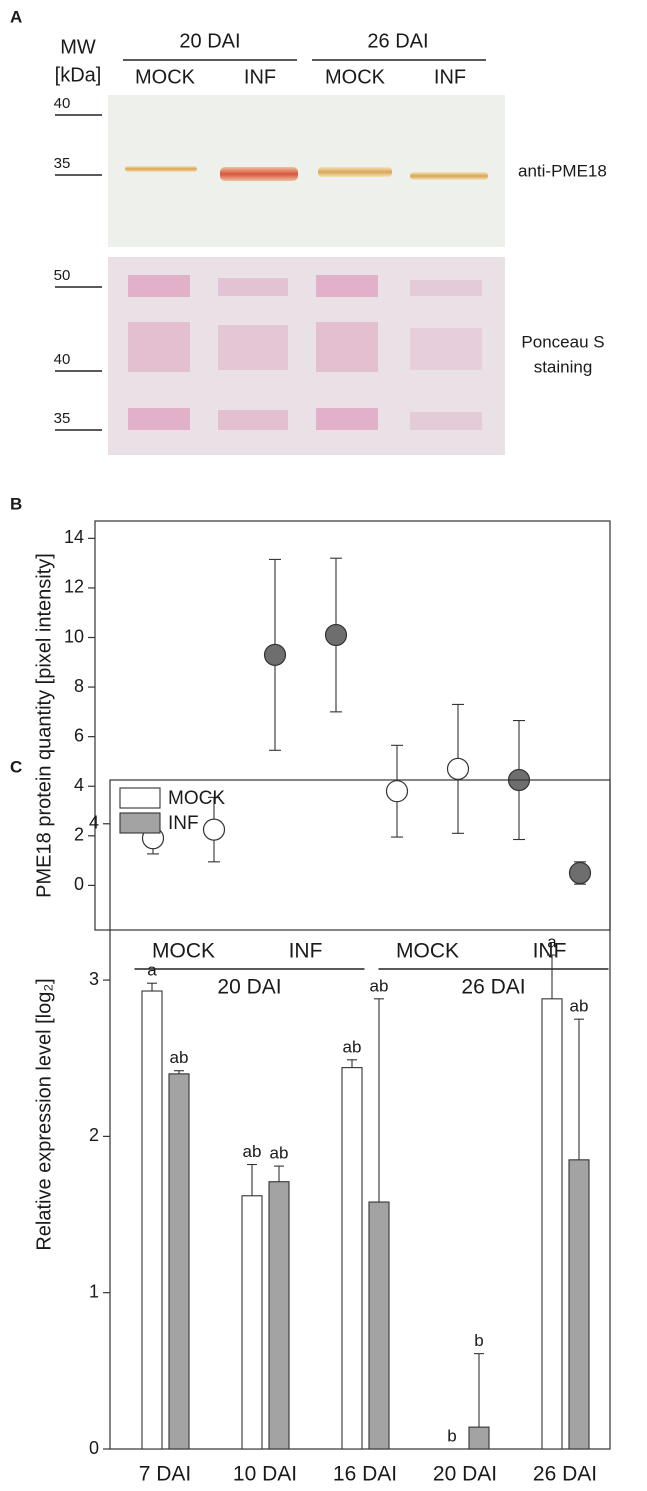 The image size is (647, 1491). Describe the element at coordinates (183, 823) in the screenshot. I see `legend-label: INF` at that location.